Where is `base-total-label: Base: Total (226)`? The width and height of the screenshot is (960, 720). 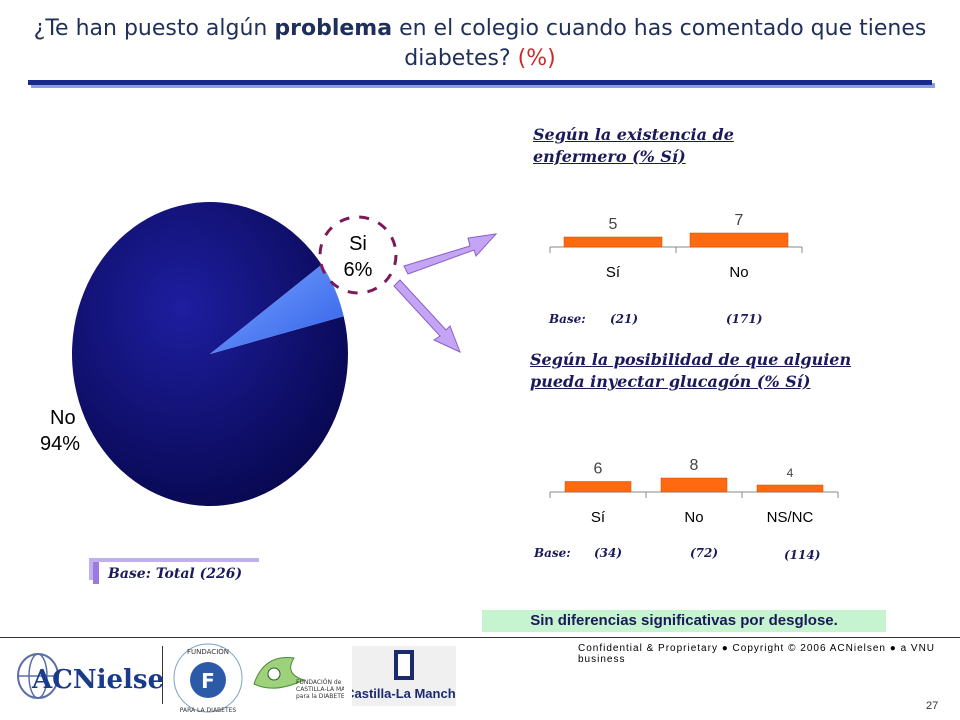
base-total-label: Base: Total (226) is located at coordinates (175, 574).